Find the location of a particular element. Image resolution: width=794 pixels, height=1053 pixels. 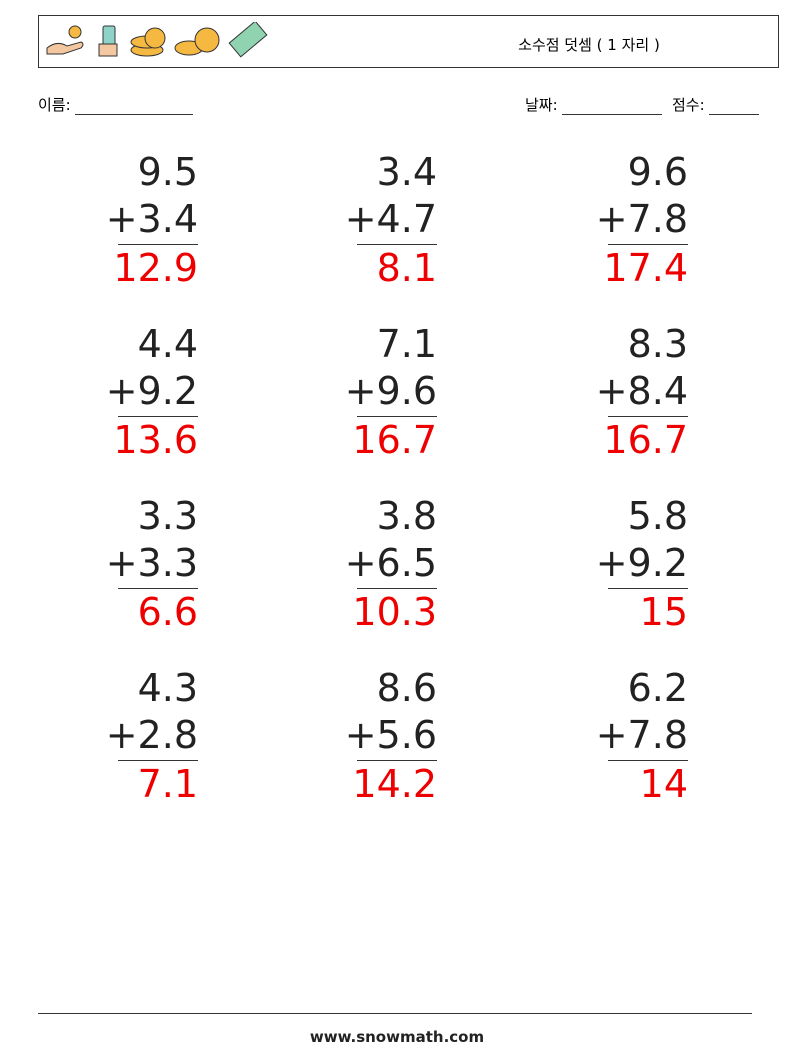

top-number: 8.3 is located at coordinates (657, 344).